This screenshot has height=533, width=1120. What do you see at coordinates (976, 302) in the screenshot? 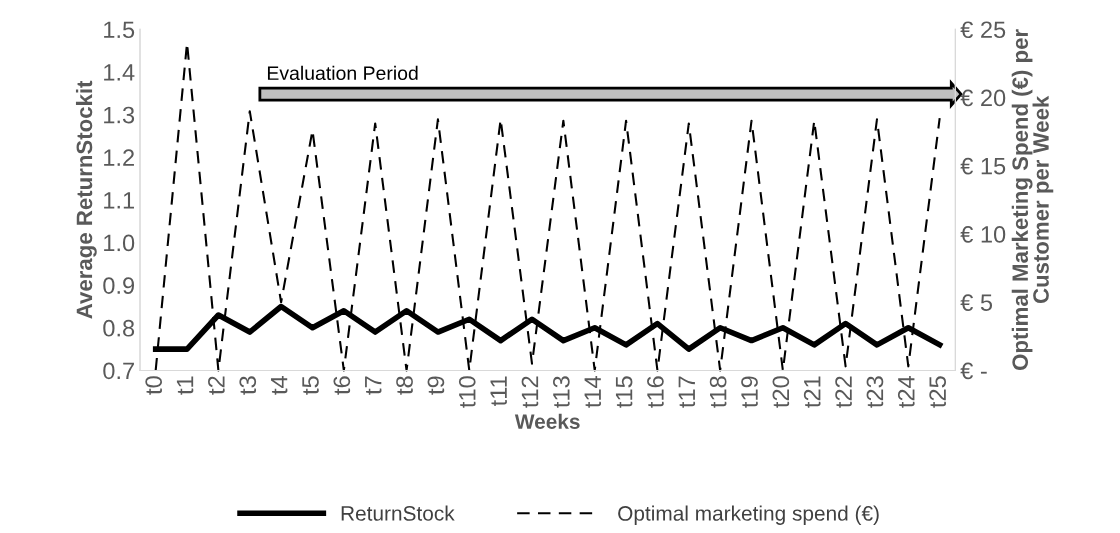
I see `y2-tick-label: € 5` at bounding box center [976, 302].